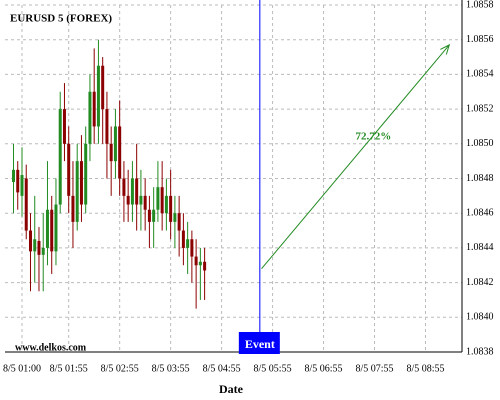  Describe the element at coordinates (480, 108) in the screenshot. I see `y-tick-label: 1.0852` at that location.